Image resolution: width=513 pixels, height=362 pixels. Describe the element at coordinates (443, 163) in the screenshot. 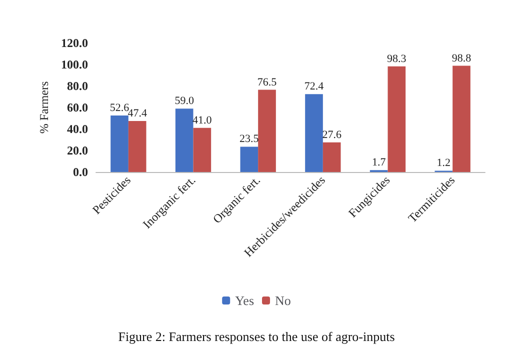

I see `data-label: 1.2` at that location.